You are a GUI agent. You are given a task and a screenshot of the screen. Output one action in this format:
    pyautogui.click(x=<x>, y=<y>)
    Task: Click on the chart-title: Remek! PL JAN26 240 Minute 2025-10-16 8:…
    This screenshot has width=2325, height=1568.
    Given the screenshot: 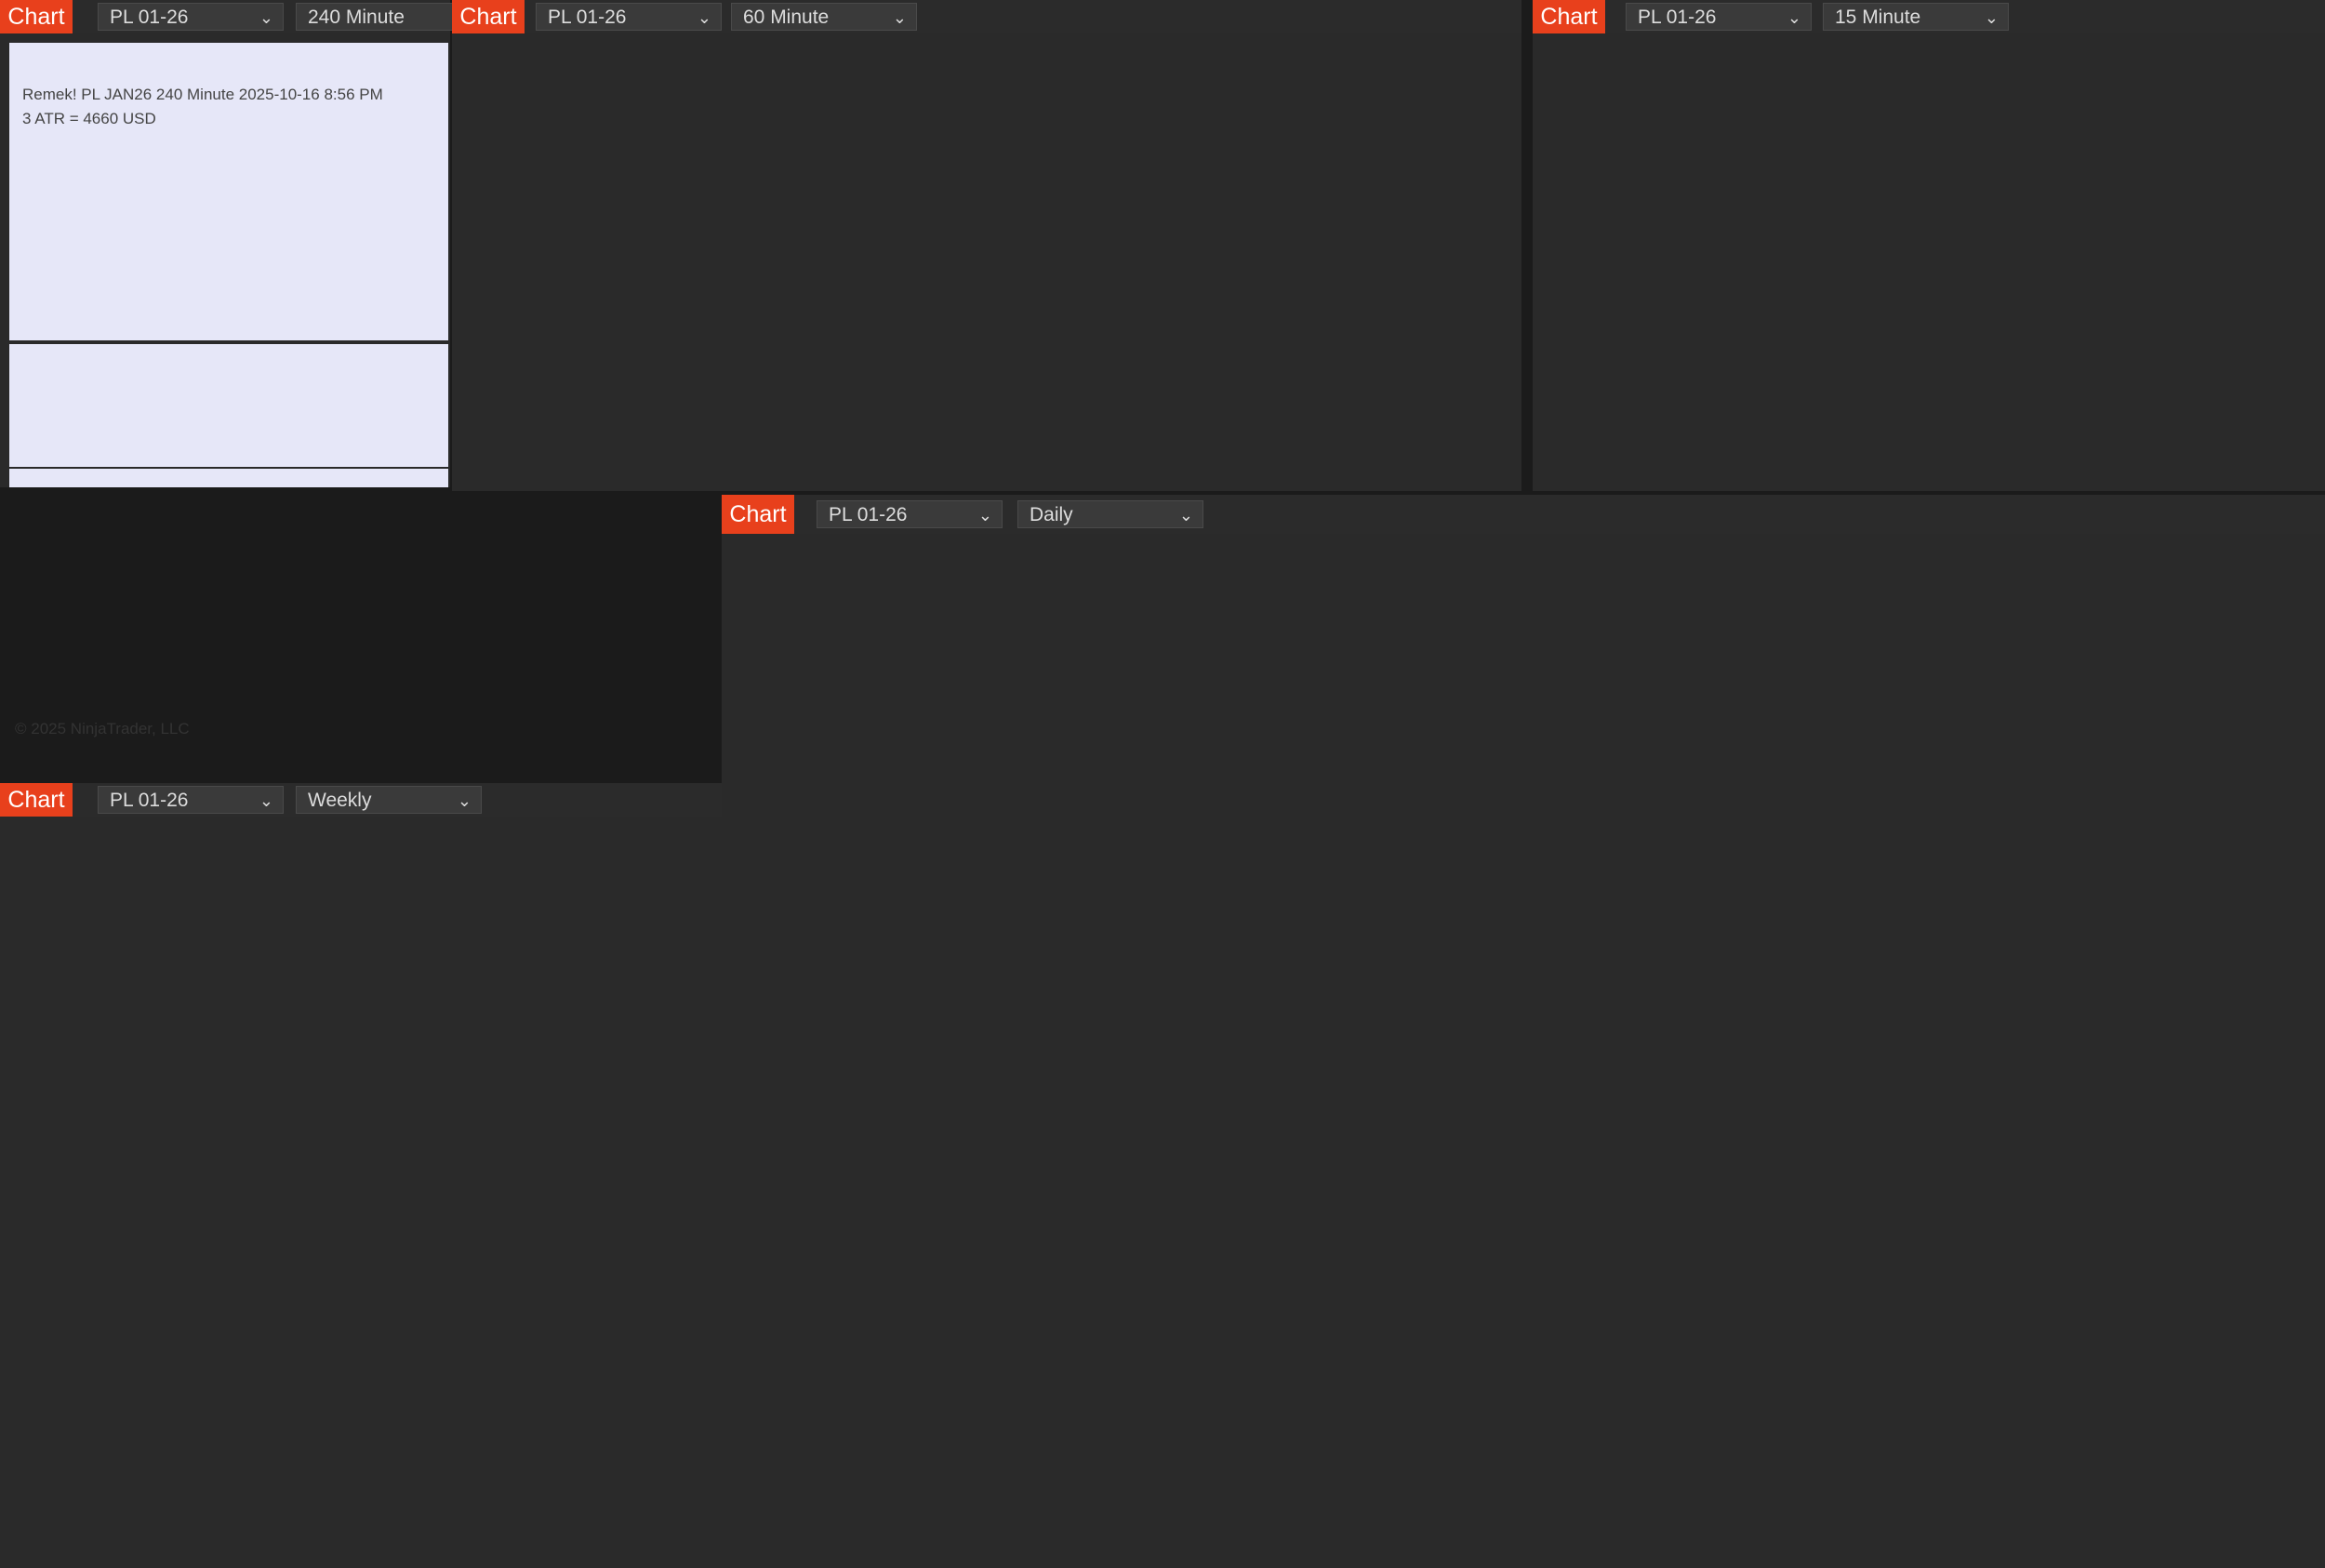 What is the action you would take?
    pyautogui.click(x=202, y=94)
    